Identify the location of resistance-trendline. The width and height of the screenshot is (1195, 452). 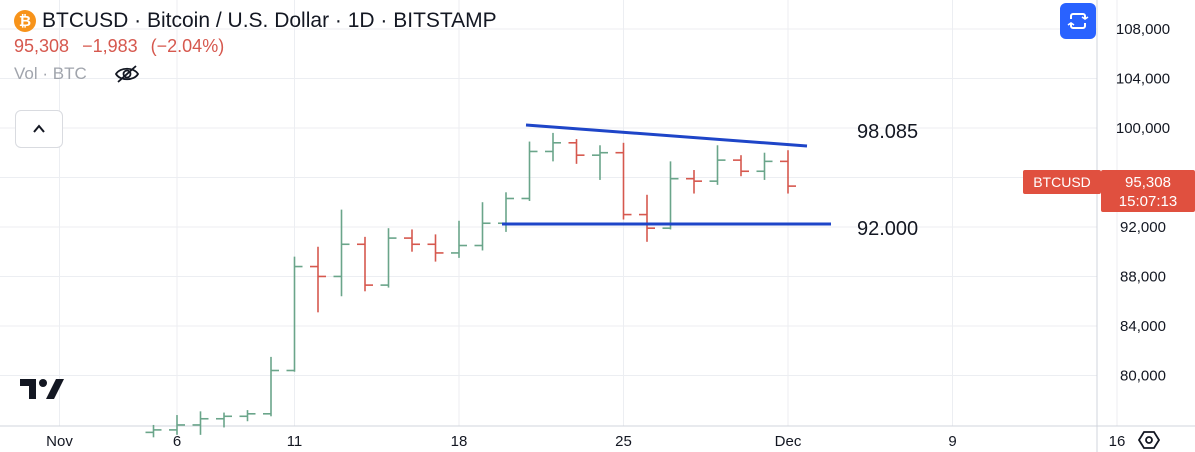
(666, 135).